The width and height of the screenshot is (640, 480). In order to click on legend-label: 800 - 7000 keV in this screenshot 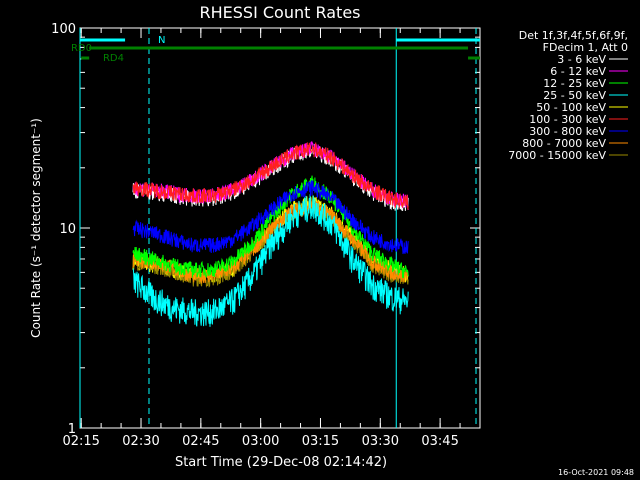, I will do `click(564, 143)`.